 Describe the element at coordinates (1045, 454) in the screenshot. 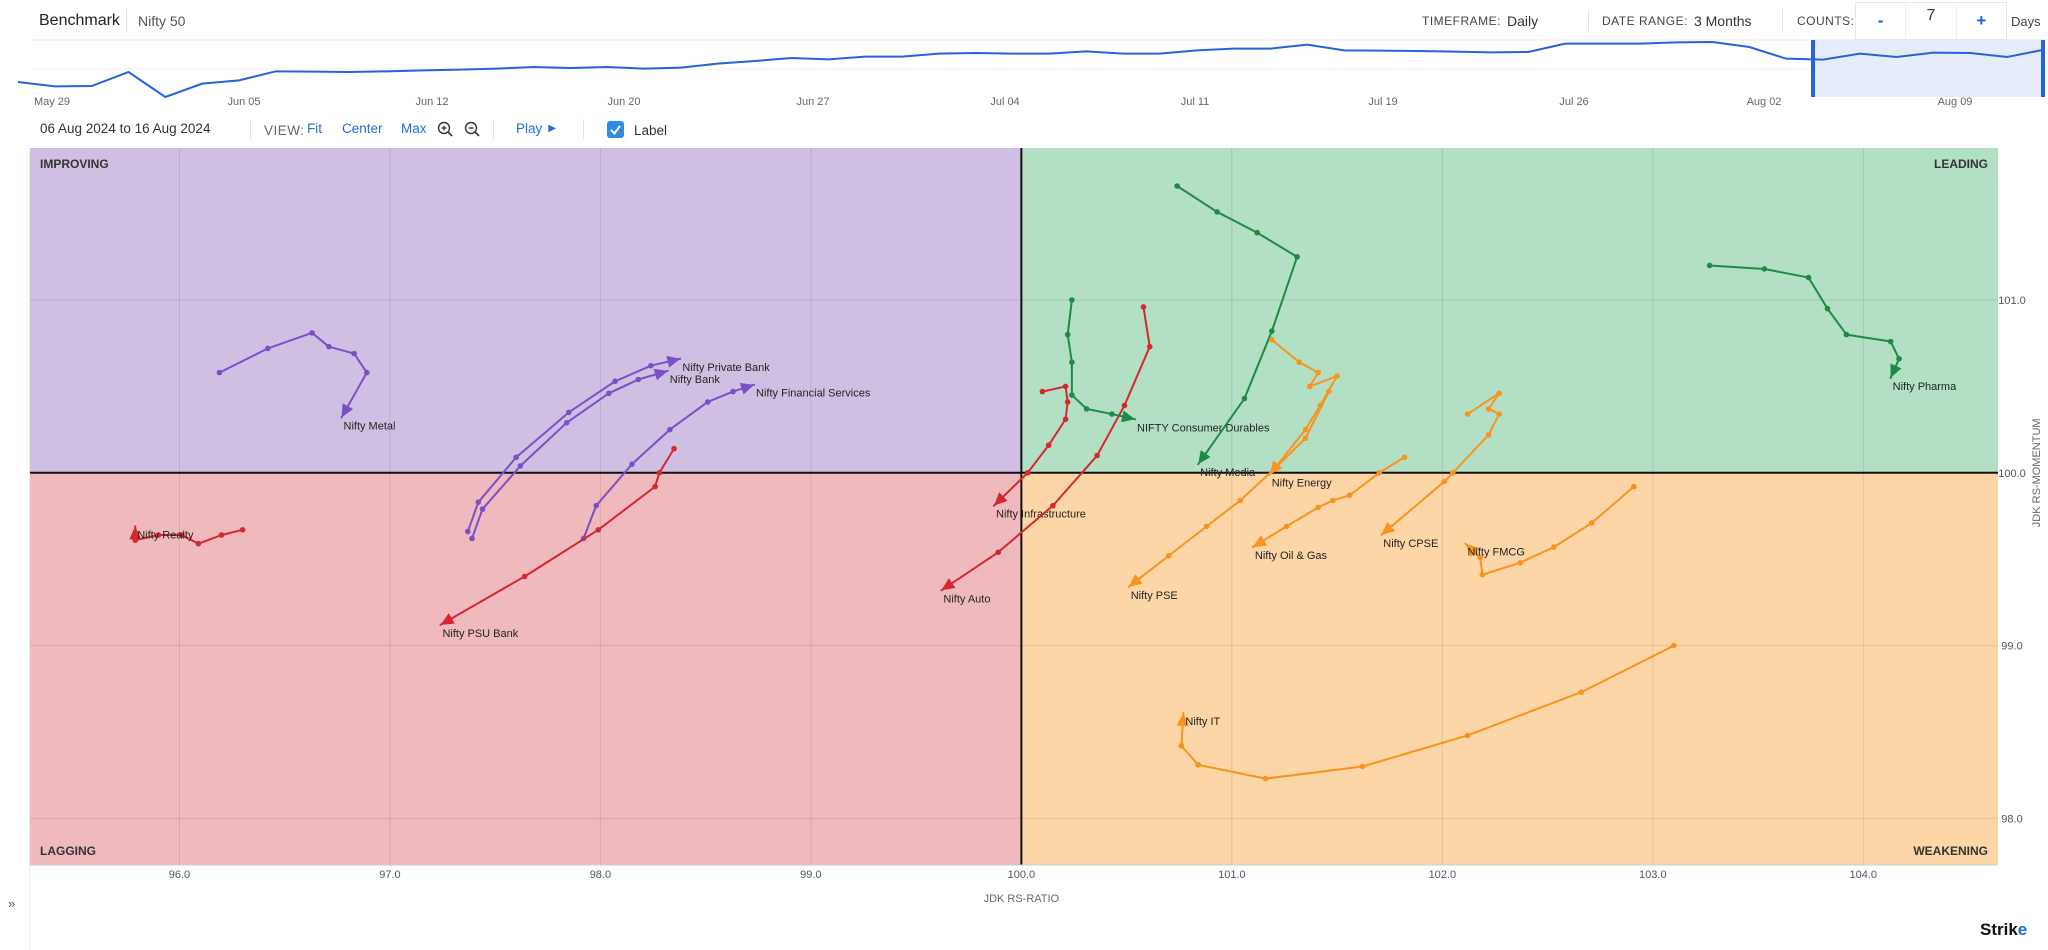

I see `trail-nifty-auto: Nifty Auto` at that location.